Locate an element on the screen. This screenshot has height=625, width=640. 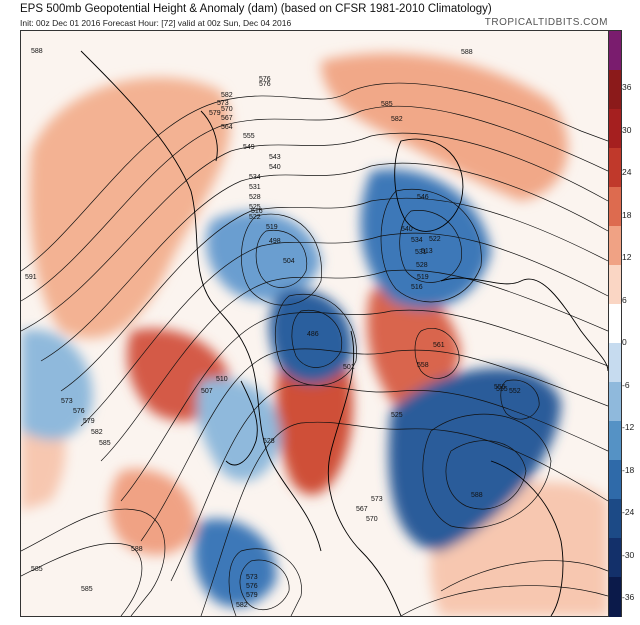
contour-label: 540 is located at coordinates (407, 229).